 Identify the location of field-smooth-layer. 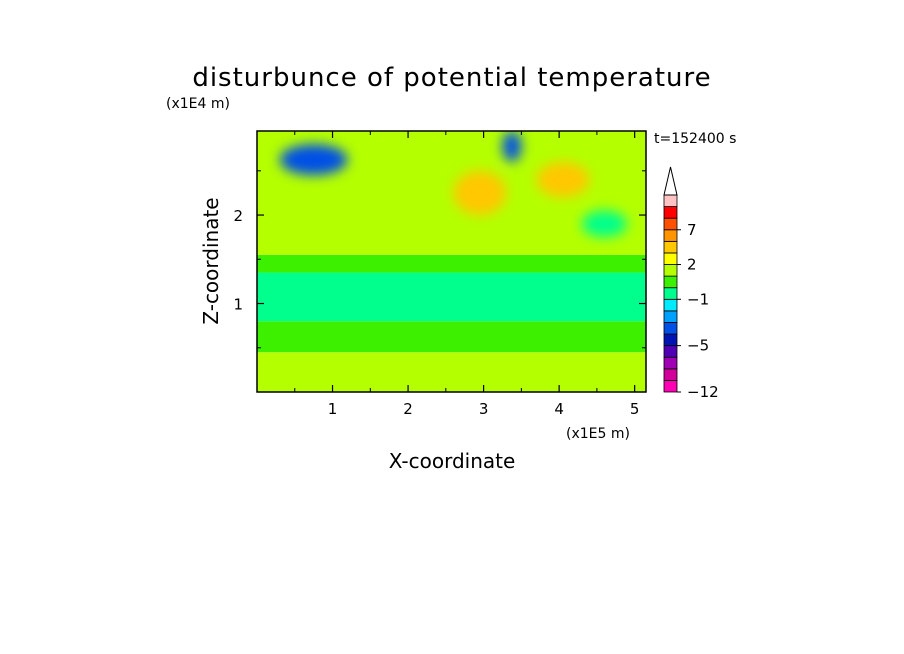
(453, 184).